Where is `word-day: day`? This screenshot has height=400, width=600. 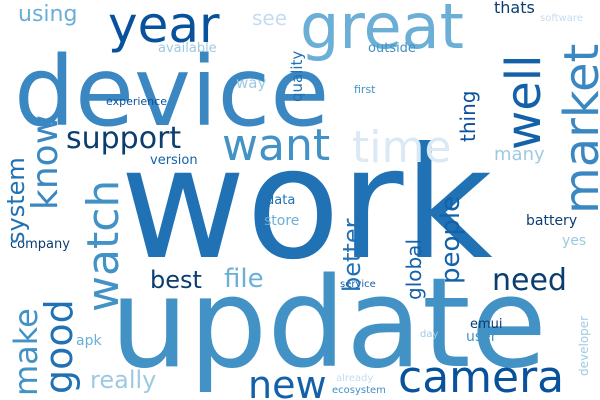 word-day: day is located at coordinates (429, 334).